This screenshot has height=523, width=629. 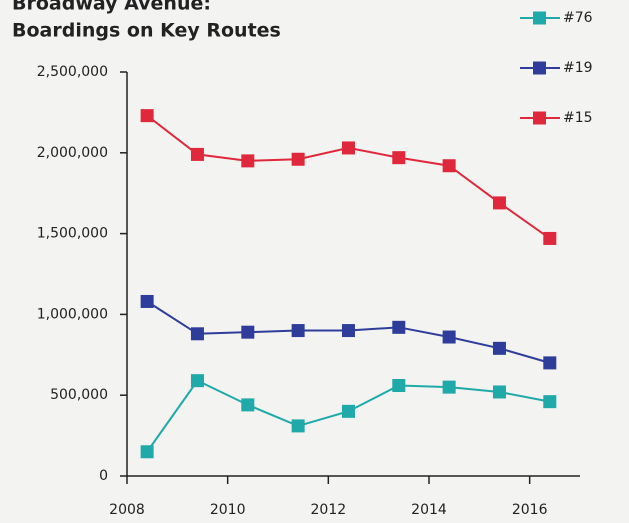 What do you see at coordinates (228, 510) in the screenshot?
I see `x-tick-label: 2010` at bounding box center [228, 510].